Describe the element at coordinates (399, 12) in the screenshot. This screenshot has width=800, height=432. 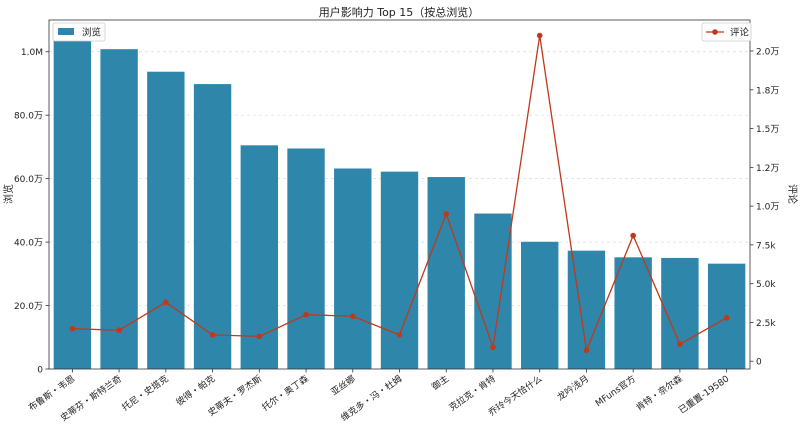
I see `chart-title: 用户影响力 Top 15（按总浏览）` at that location.